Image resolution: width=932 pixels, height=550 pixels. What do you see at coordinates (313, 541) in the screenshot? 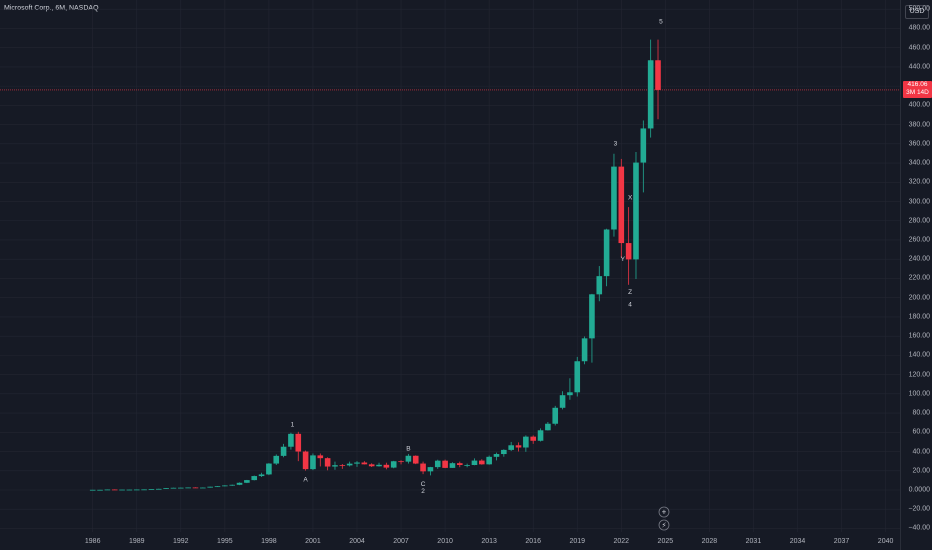
I see `x-tick-label: 2001` at bounding box center [313, 541].